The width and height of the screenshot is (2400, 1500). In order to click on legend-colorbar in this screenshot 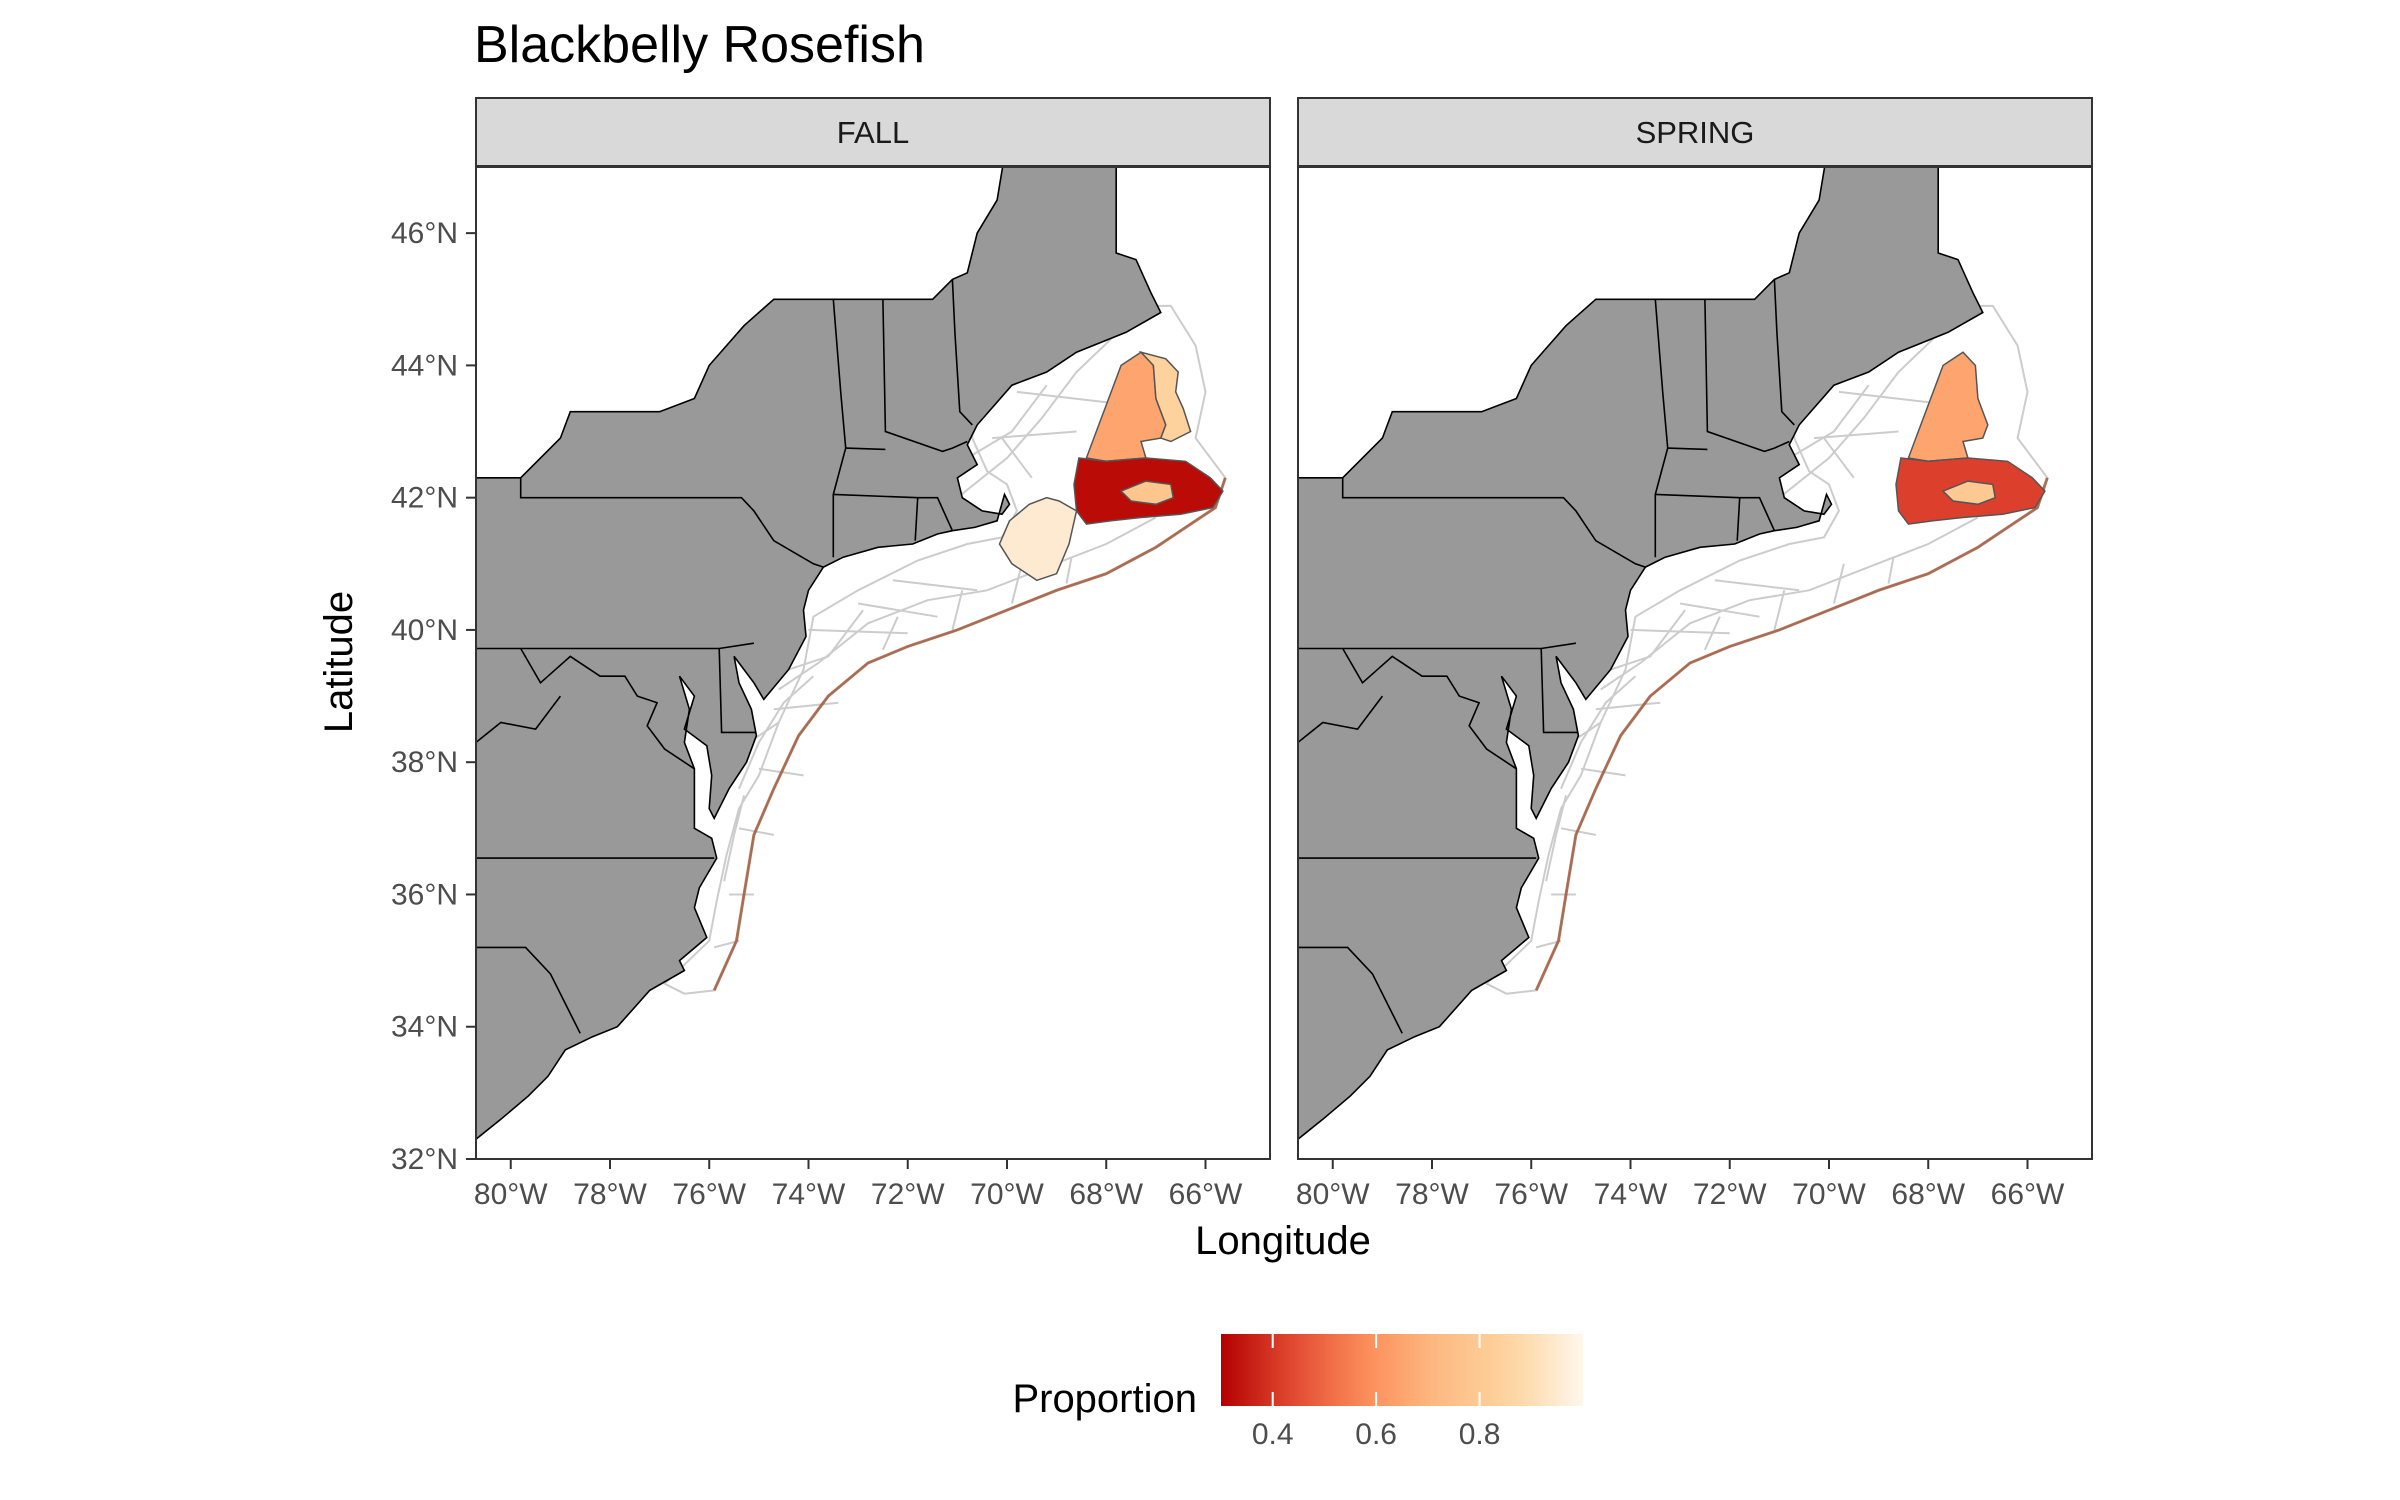, I will do `click(1402, 1370)`.